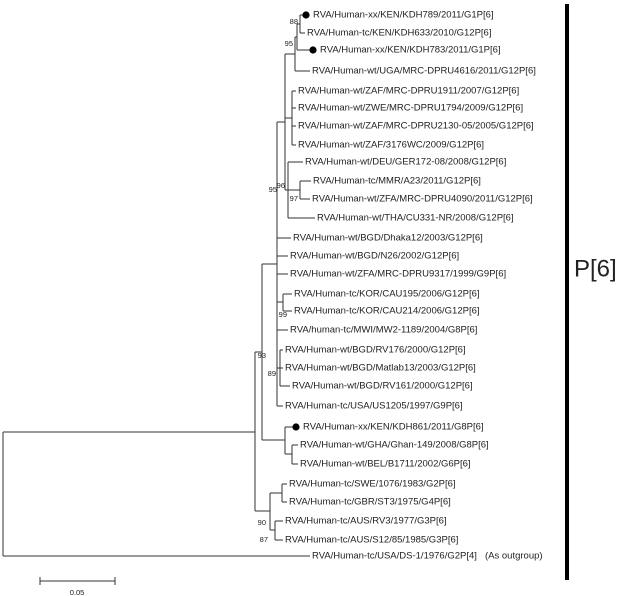  I want to click on bootstrap-value: 87, so click(264, 539).